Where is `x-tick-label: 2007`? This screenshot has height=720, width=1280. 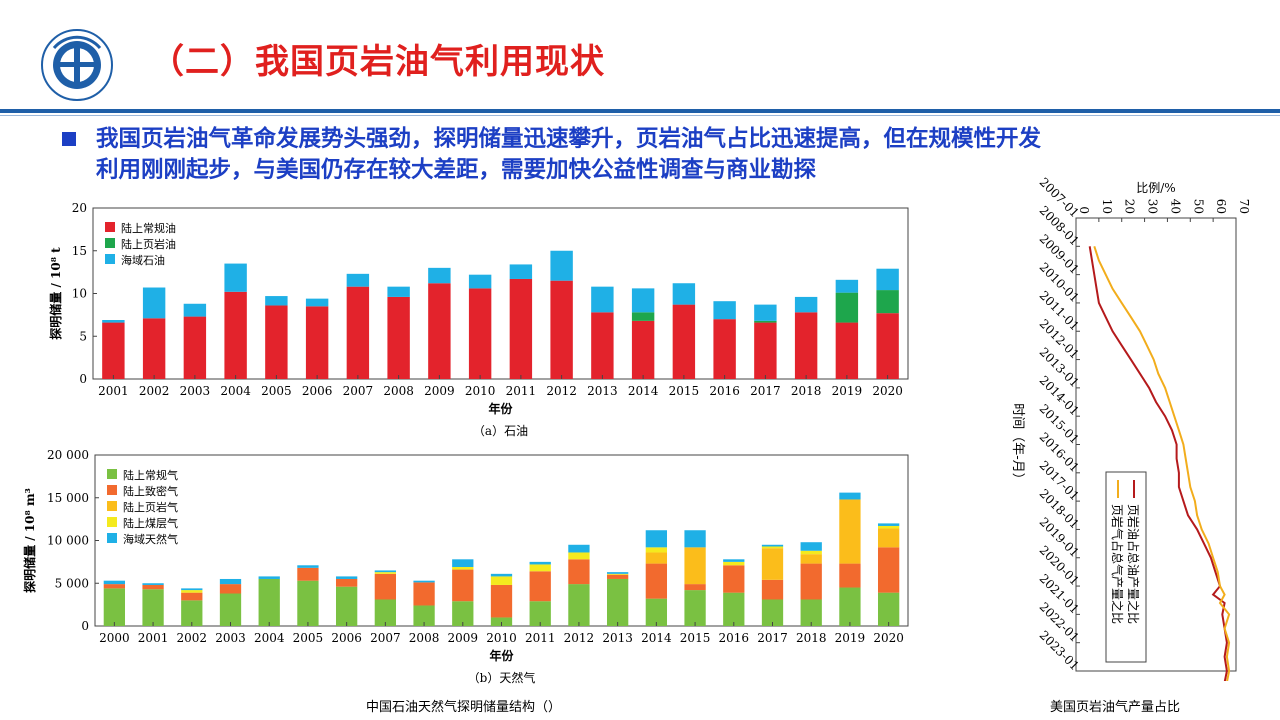 x-tick-label: 2007 is located at coordinates (385, 638).